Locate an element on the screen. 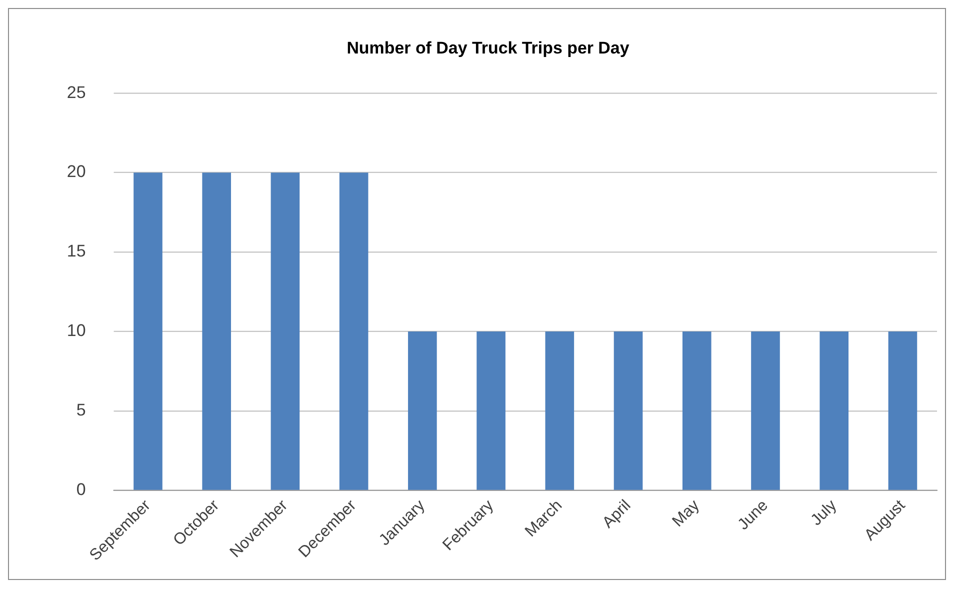 This screenshot has width=956, height=590. x-tick-label: July is located at coordinates (824, 513).